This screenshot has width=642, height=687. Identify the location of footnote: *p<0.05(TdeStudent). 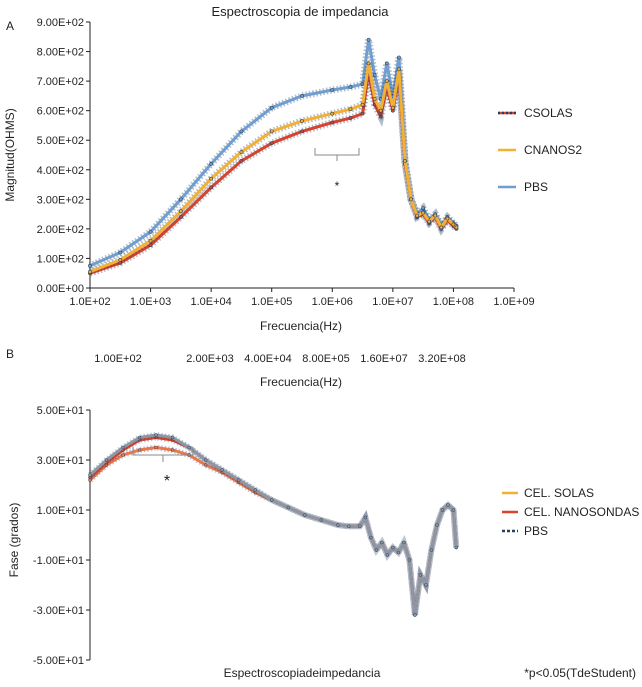
(580, 673).